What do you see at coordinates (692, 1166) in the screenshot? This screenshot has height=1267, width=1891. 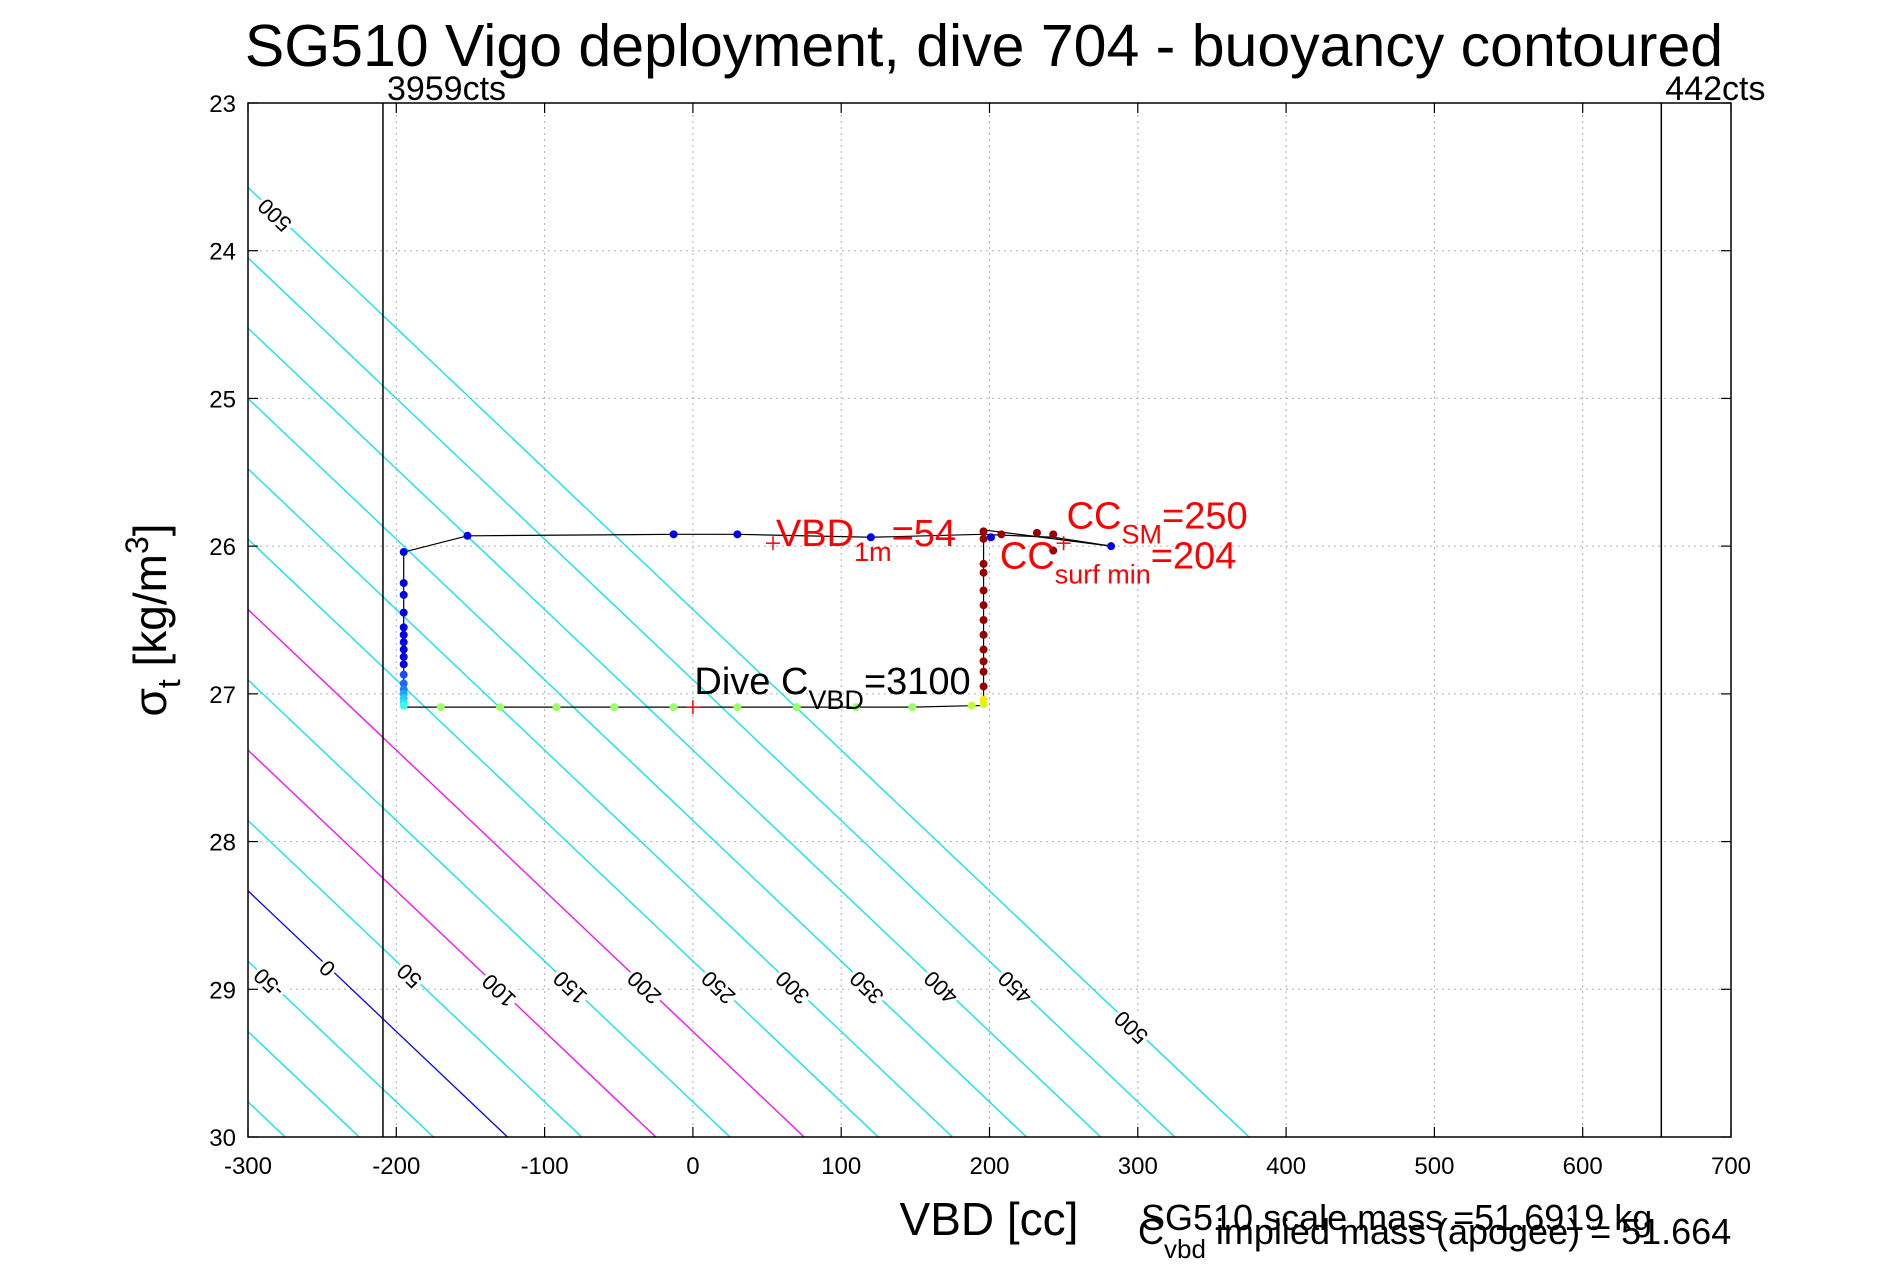 I see `x-tick-label: 0` at bounding box center [692, 1166].